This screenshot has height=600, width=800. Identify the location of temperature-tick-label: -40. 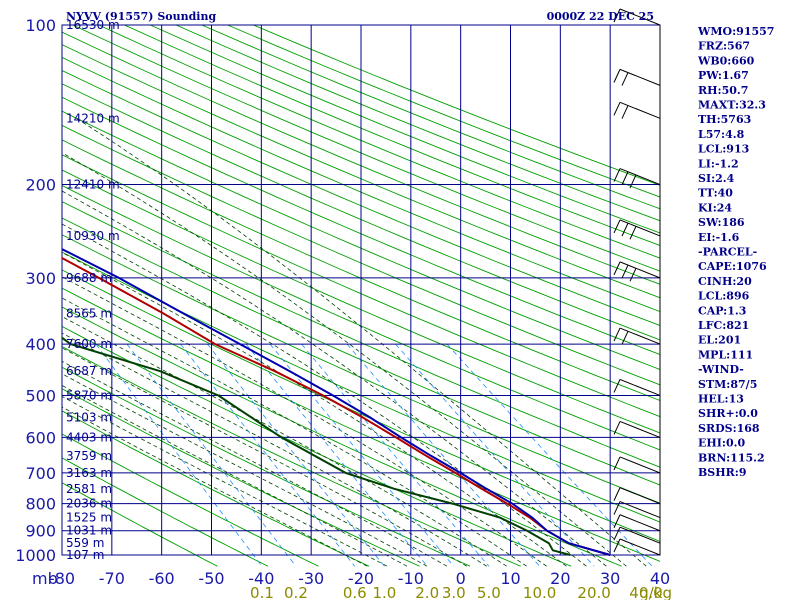
(261, 578).